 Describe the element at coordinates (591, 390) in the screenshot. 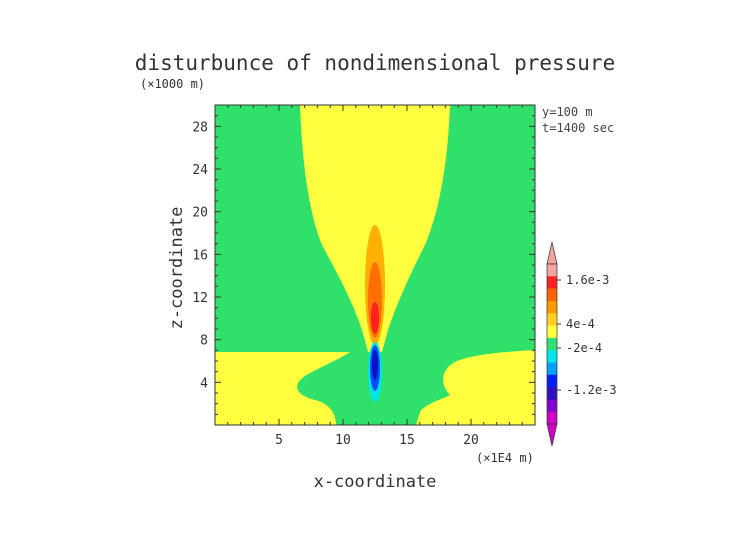

I see `colorbar-label: -1.2e-3` at that location.